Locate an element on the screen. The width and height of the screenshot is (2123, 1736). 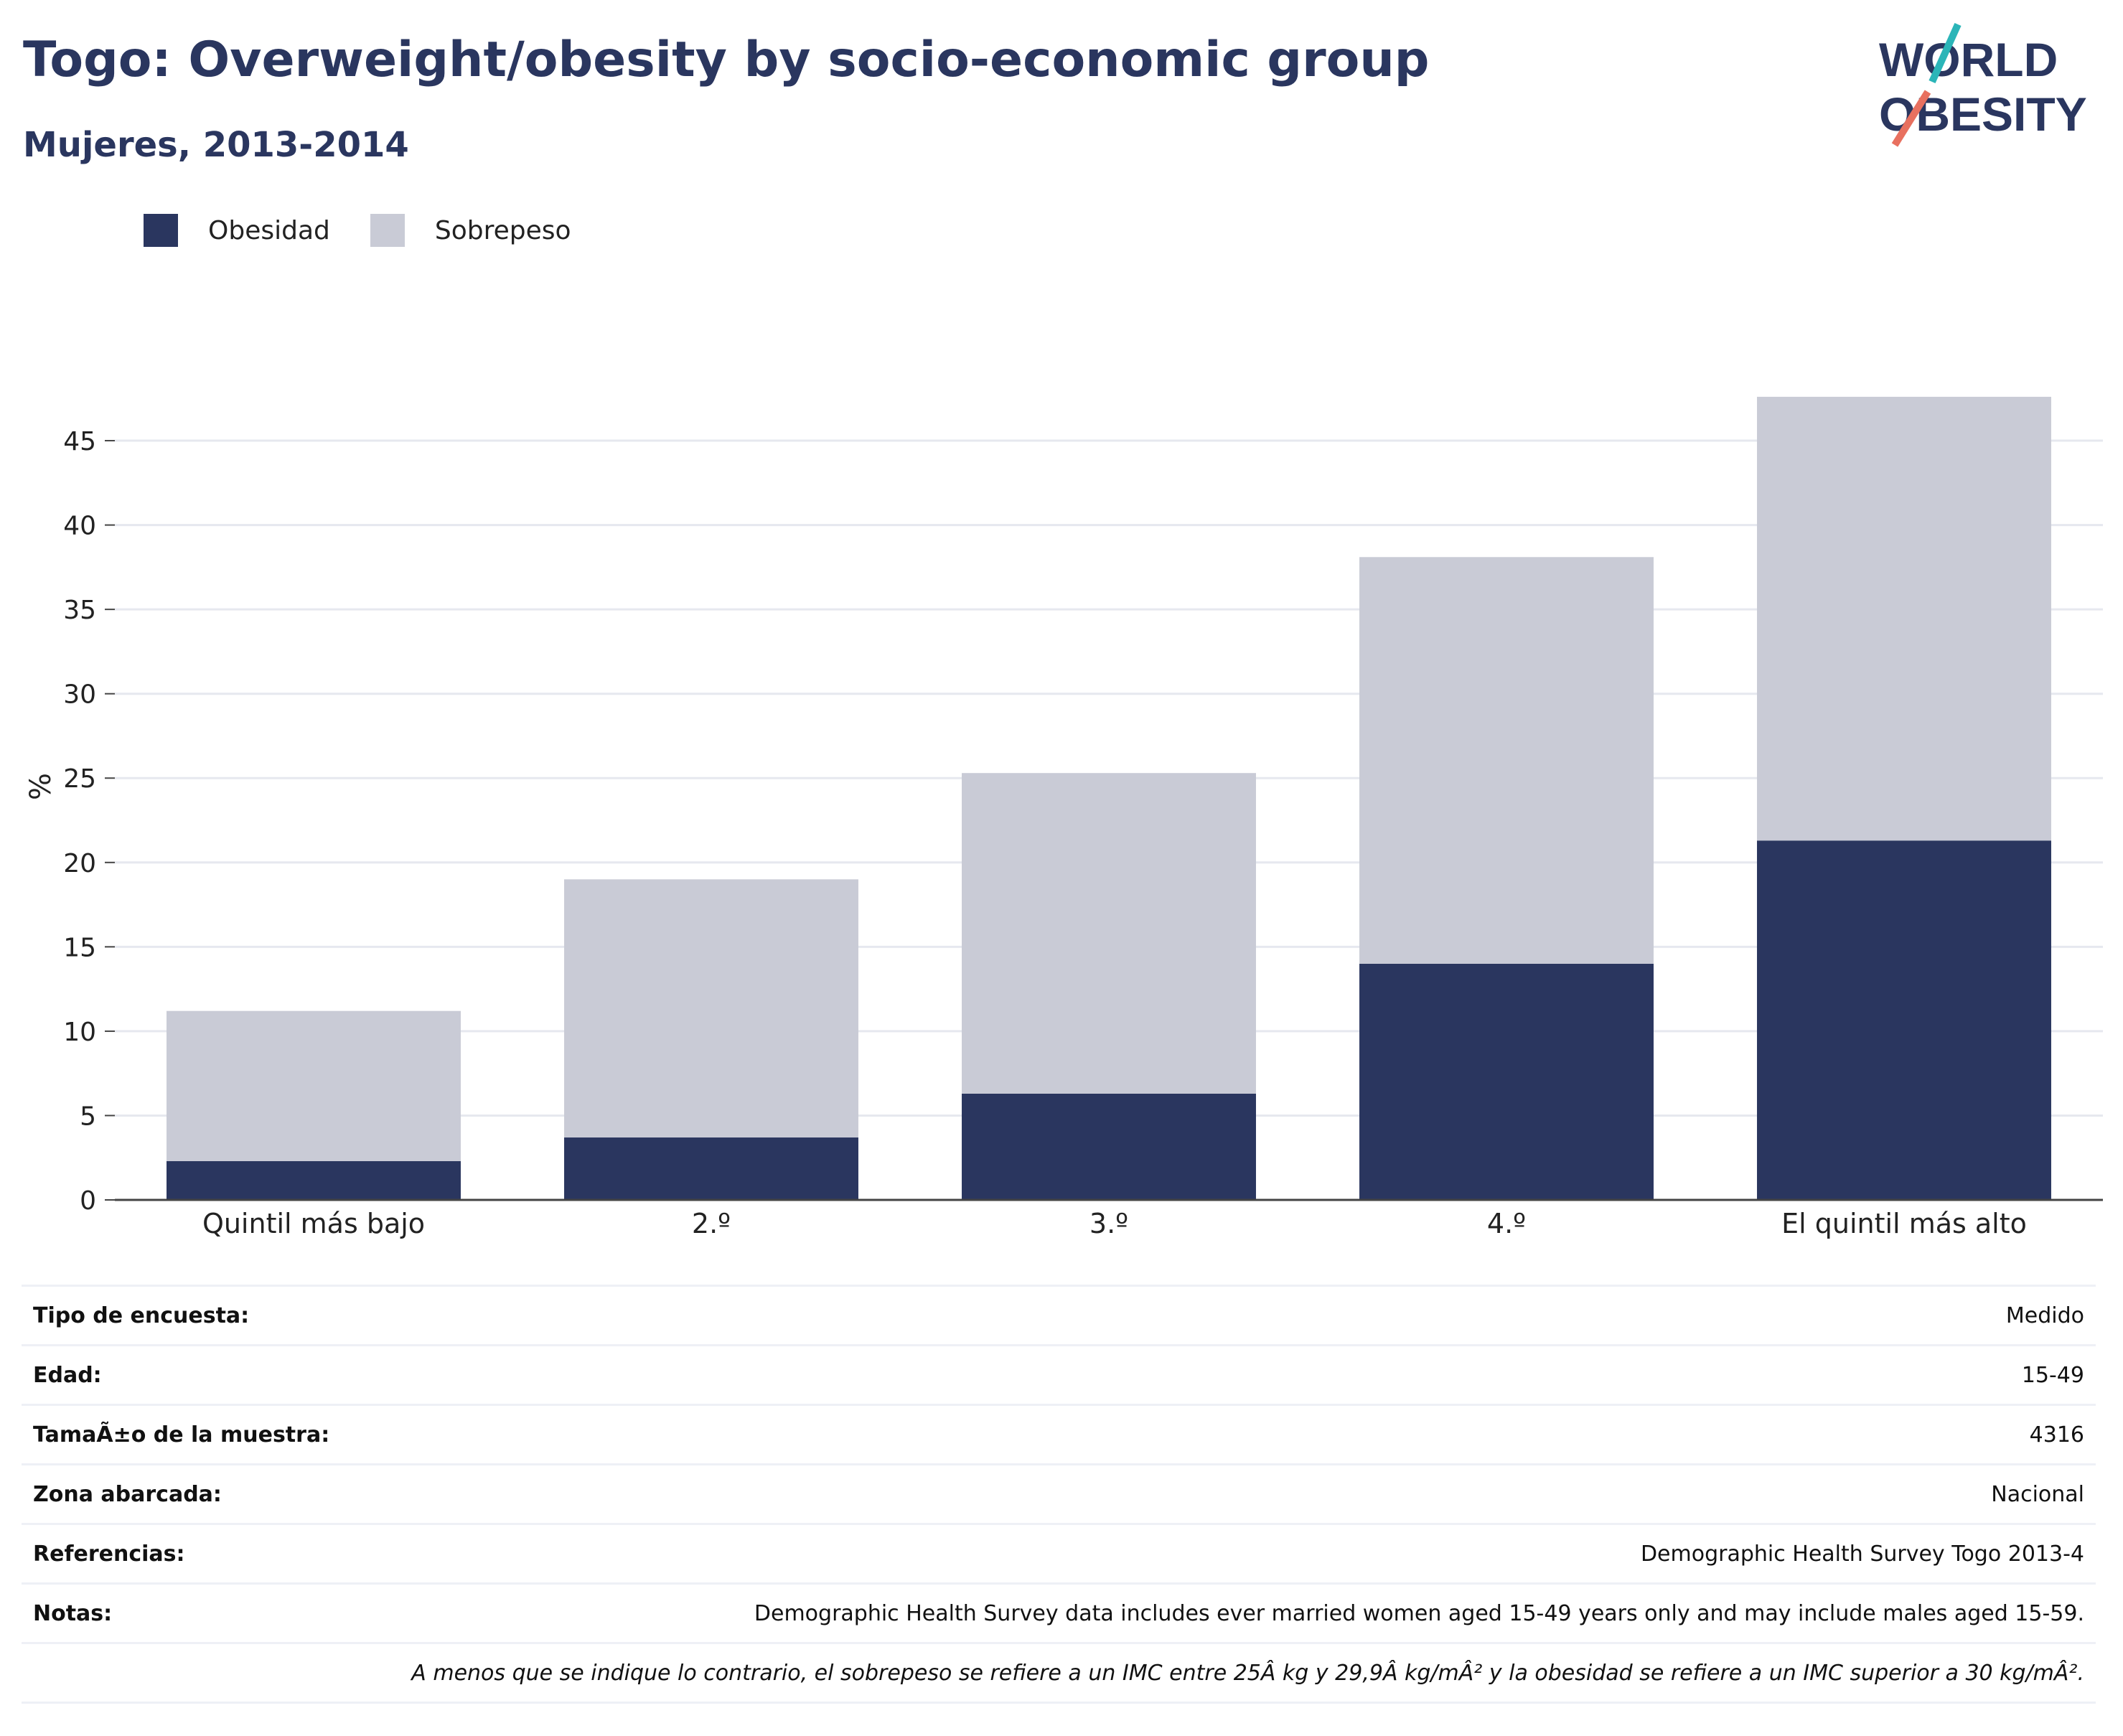
legend-item-sobrepeso: Sobrepeso is located at coordinates (470, 230).